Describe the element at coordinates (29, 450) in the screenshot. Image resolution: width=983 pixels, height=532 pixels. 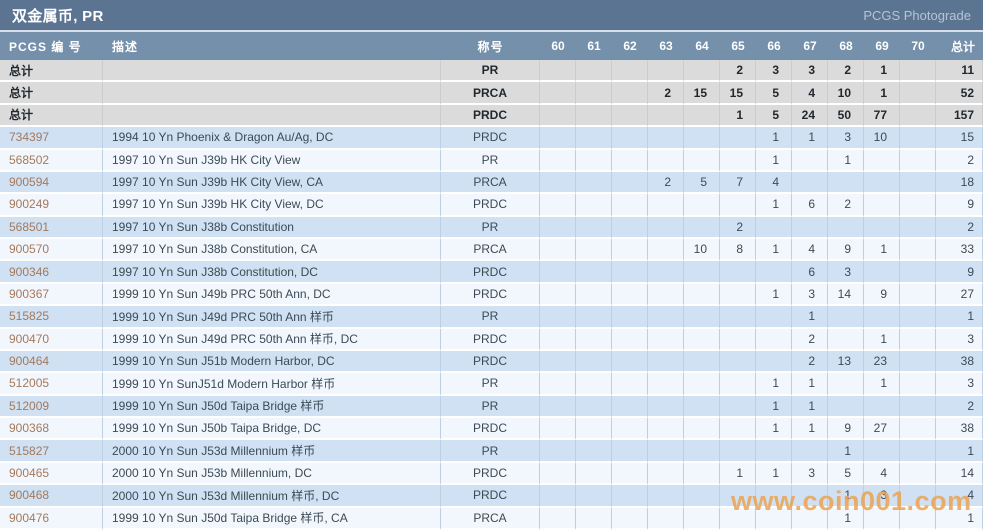
I see `pcgs-number-link: 515827` at that location.